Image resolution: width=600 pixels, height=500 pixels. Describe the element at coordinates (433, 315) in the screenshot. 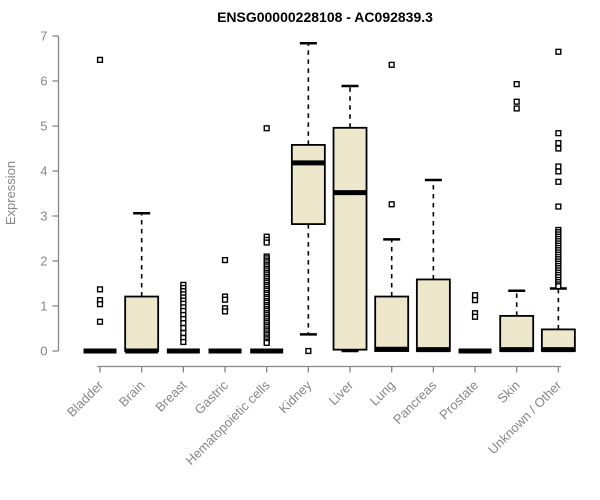

I see `box-pancreas` at that location.